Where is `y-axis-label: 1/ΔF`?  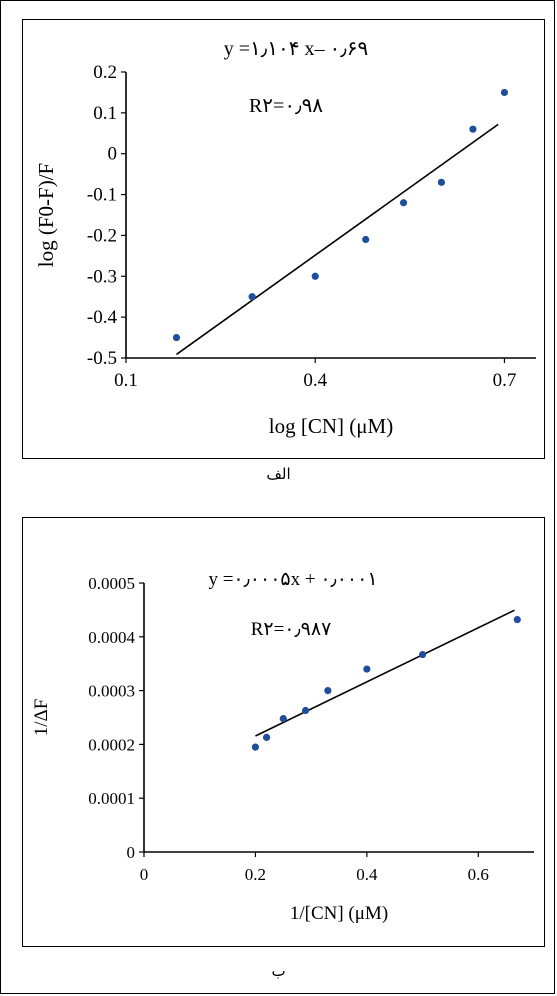 y-axis-label: 1/ΔF is located at coordinates (41, 718).